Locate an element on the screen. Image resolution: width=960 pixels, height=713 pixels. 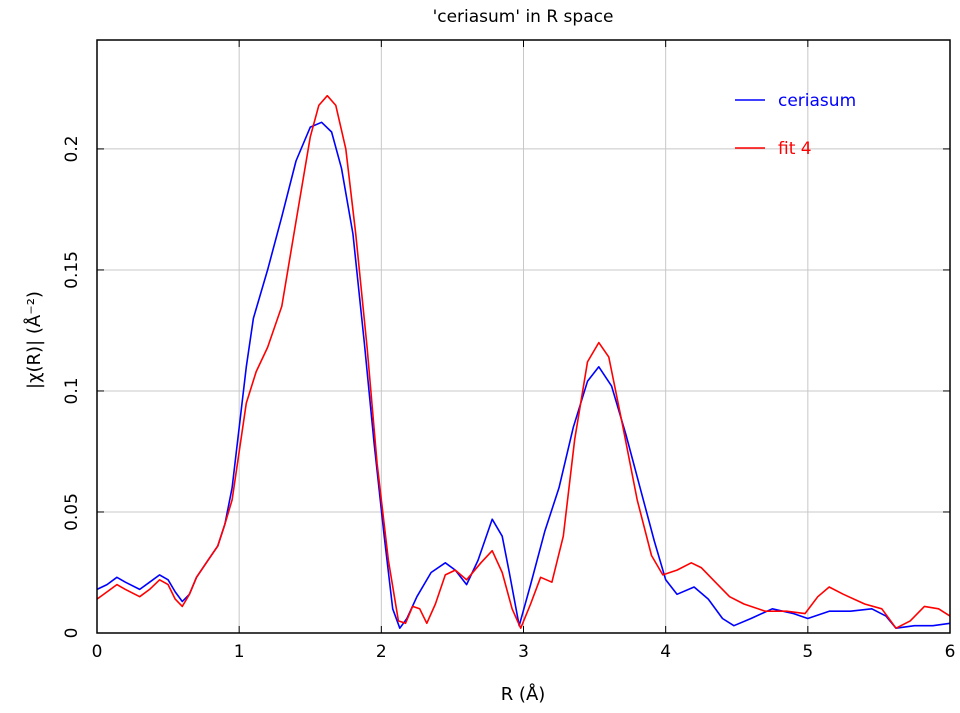
y-tick-label: 0 is located at coordinates (72, 633).